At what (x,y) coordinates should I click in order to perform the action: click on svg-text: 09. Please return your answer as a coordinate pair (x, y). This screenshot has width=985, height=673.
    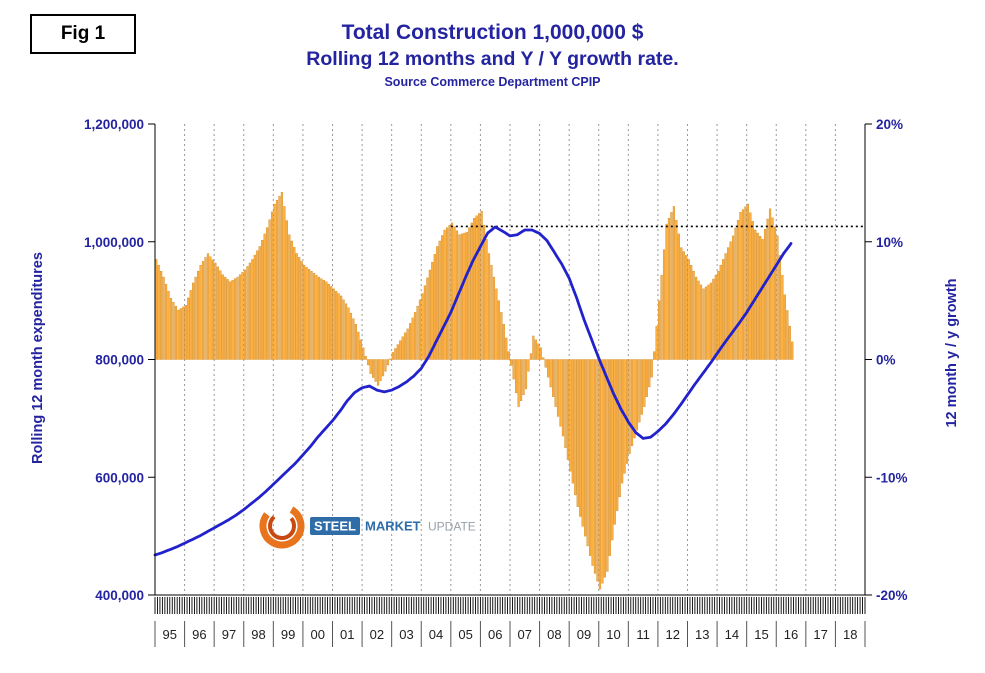
    Looking at the image, I should click on (584, 634).